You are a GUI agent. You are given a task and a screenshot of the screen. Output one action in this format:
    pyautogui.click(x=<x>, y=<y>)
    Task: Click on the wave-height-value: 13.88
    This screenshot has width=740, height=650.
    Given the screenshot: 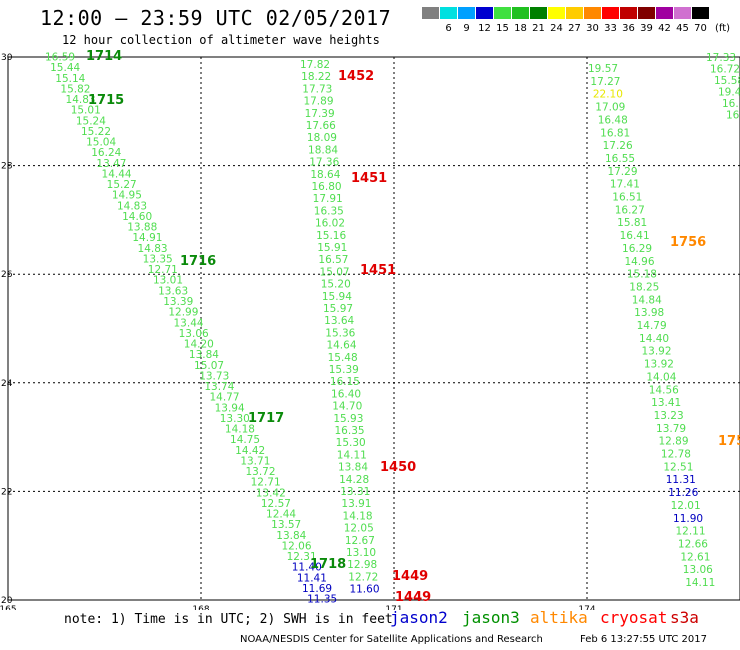 What is the action you would take?
    pyautogui.click(x=142, y=228)
    